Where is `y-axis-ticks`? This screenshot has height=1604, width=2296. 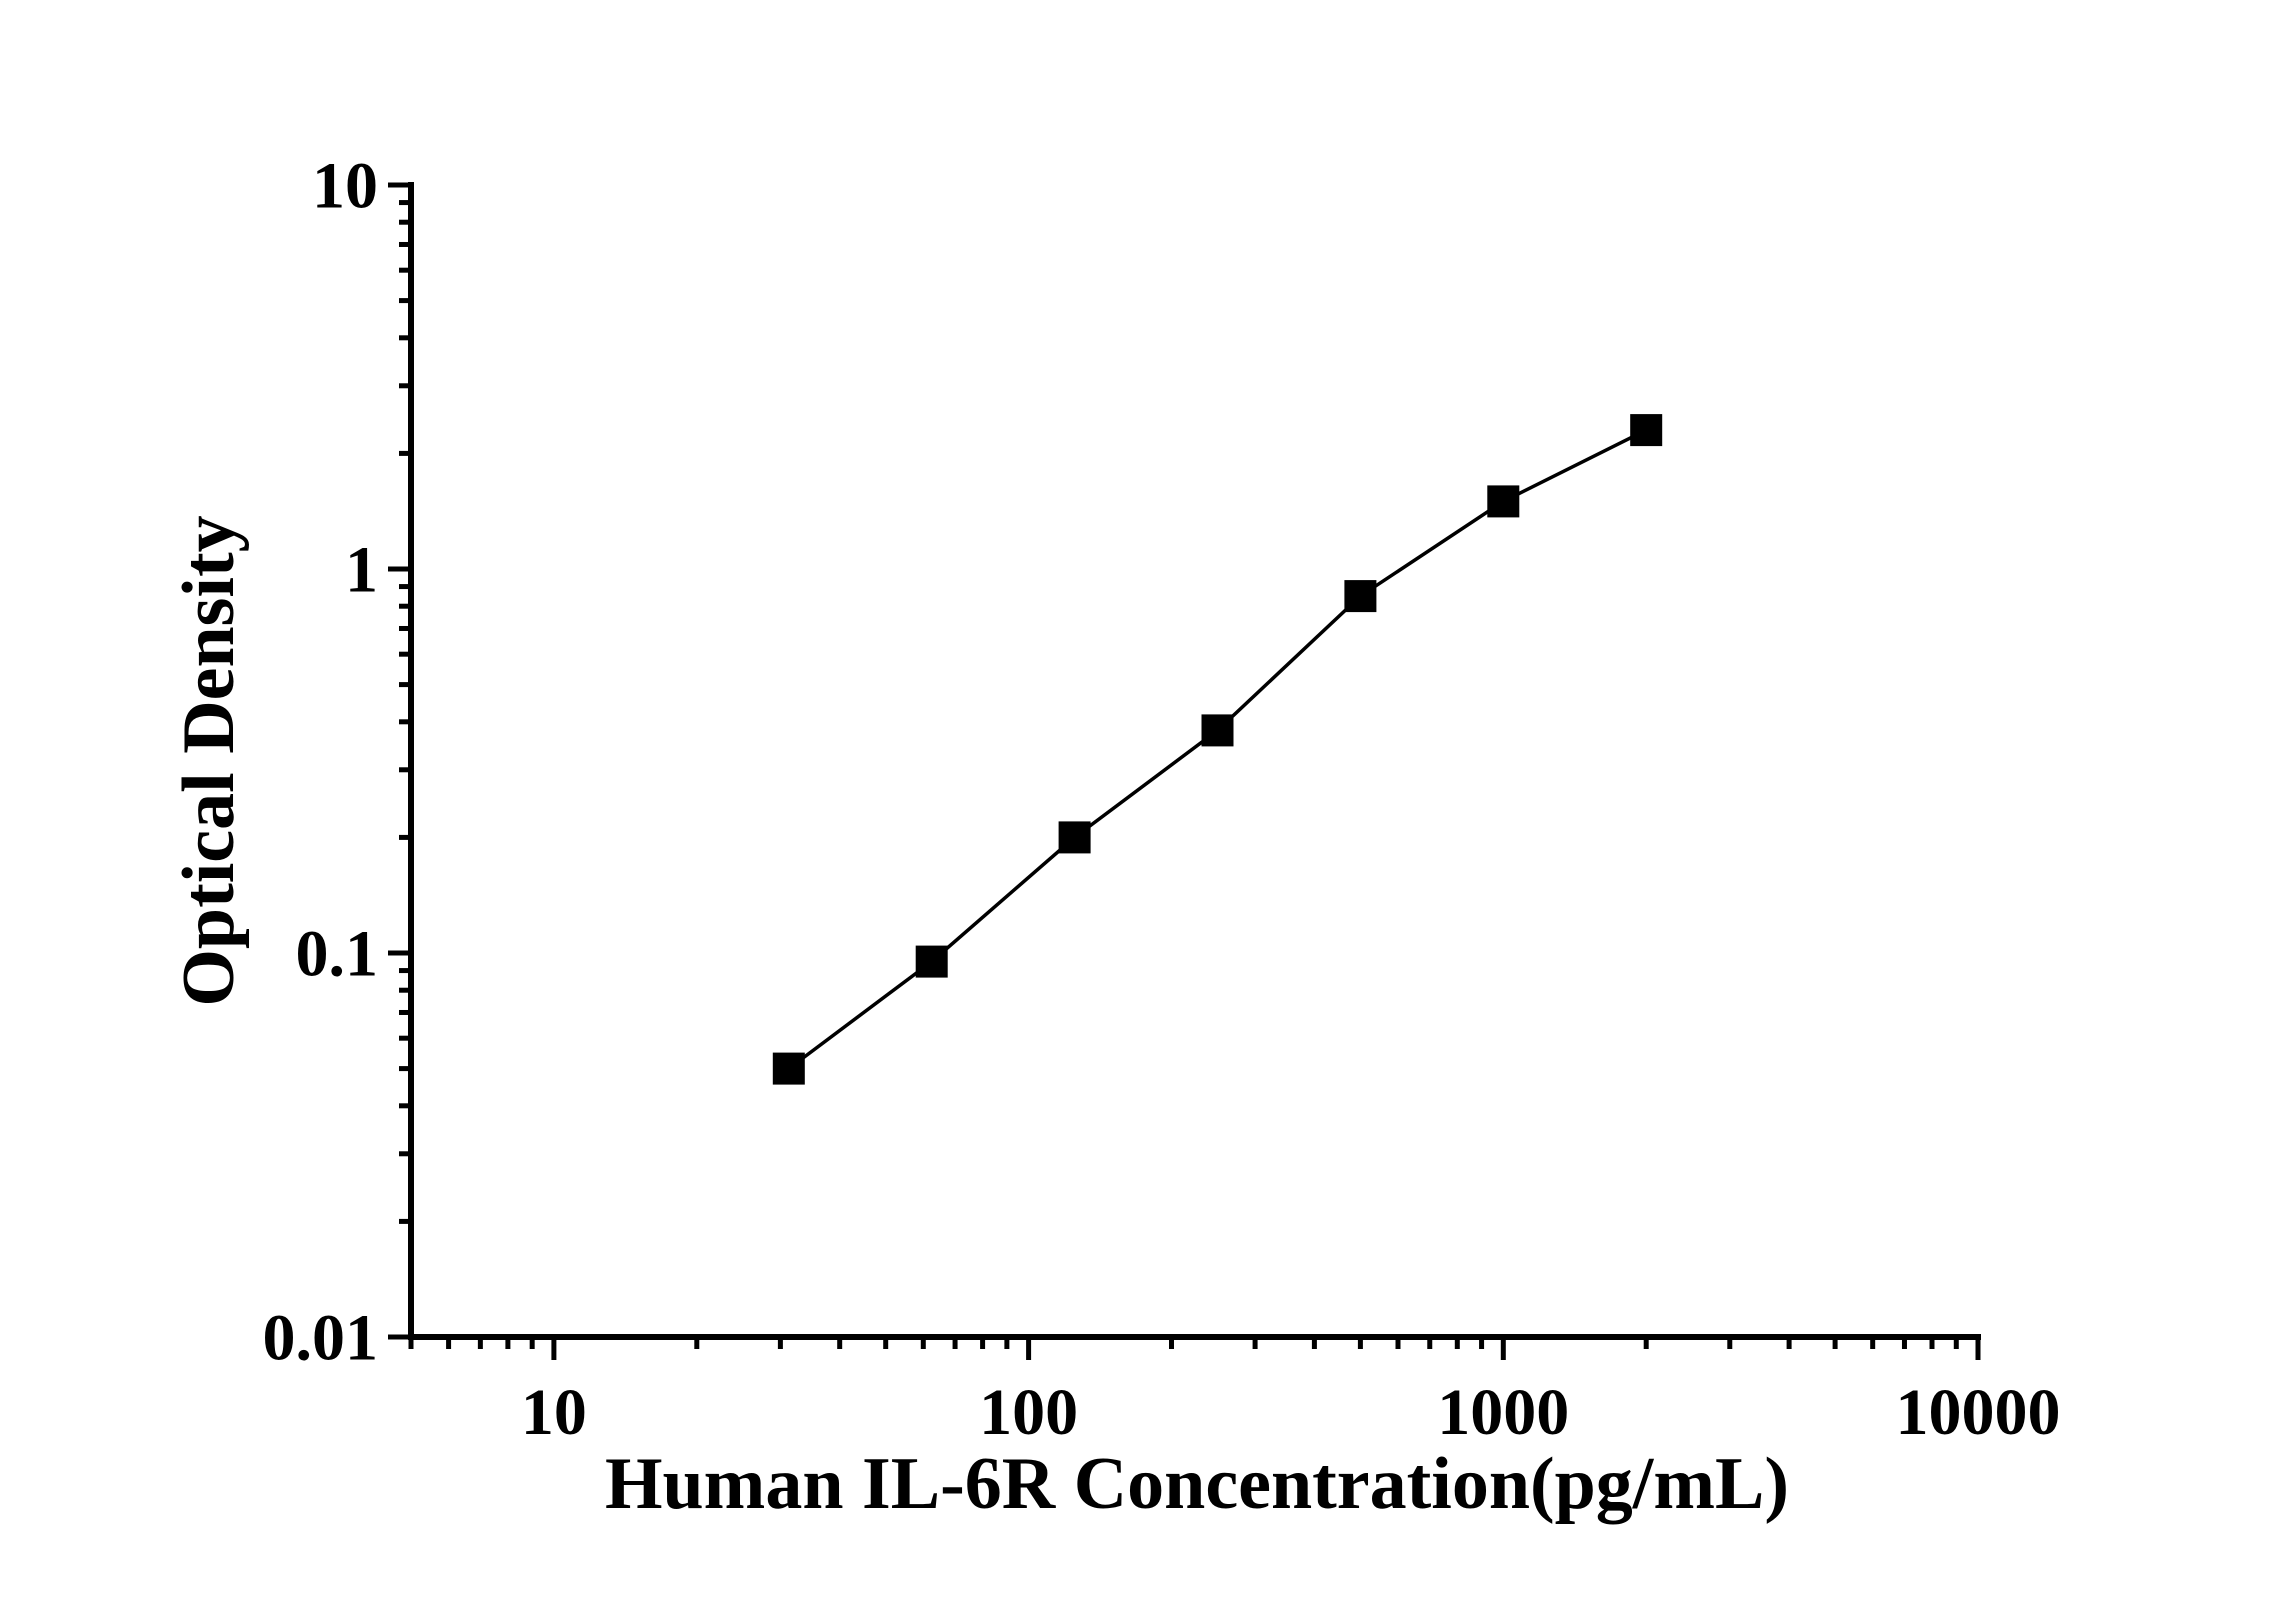
y-axis-ticks is located at coordinates (399, 761).